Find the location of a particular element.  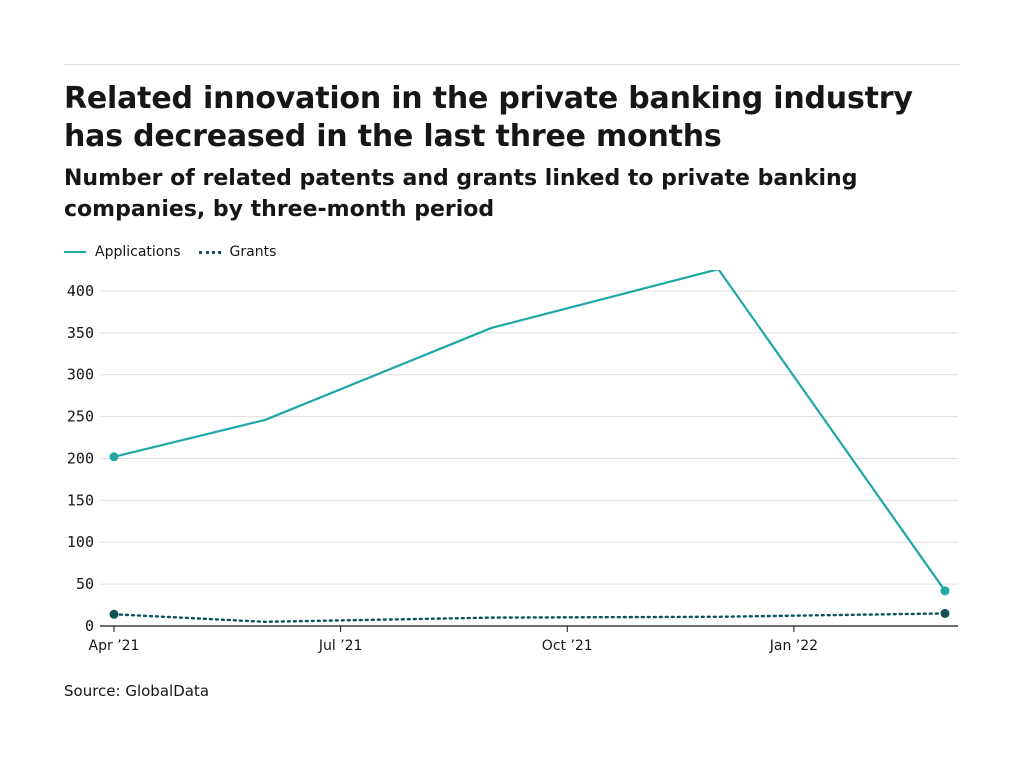

x-tick-label: Jan ’22 is located at coordinates (793, 646).